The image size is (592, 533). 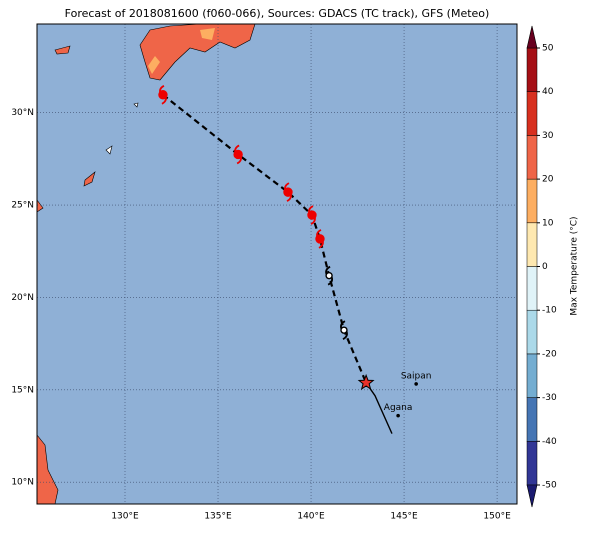 What do you see at coordinates (548, 136) in the screenshot?
I see `colorbar-tick-label: 30` at bounding box center [548, 136].